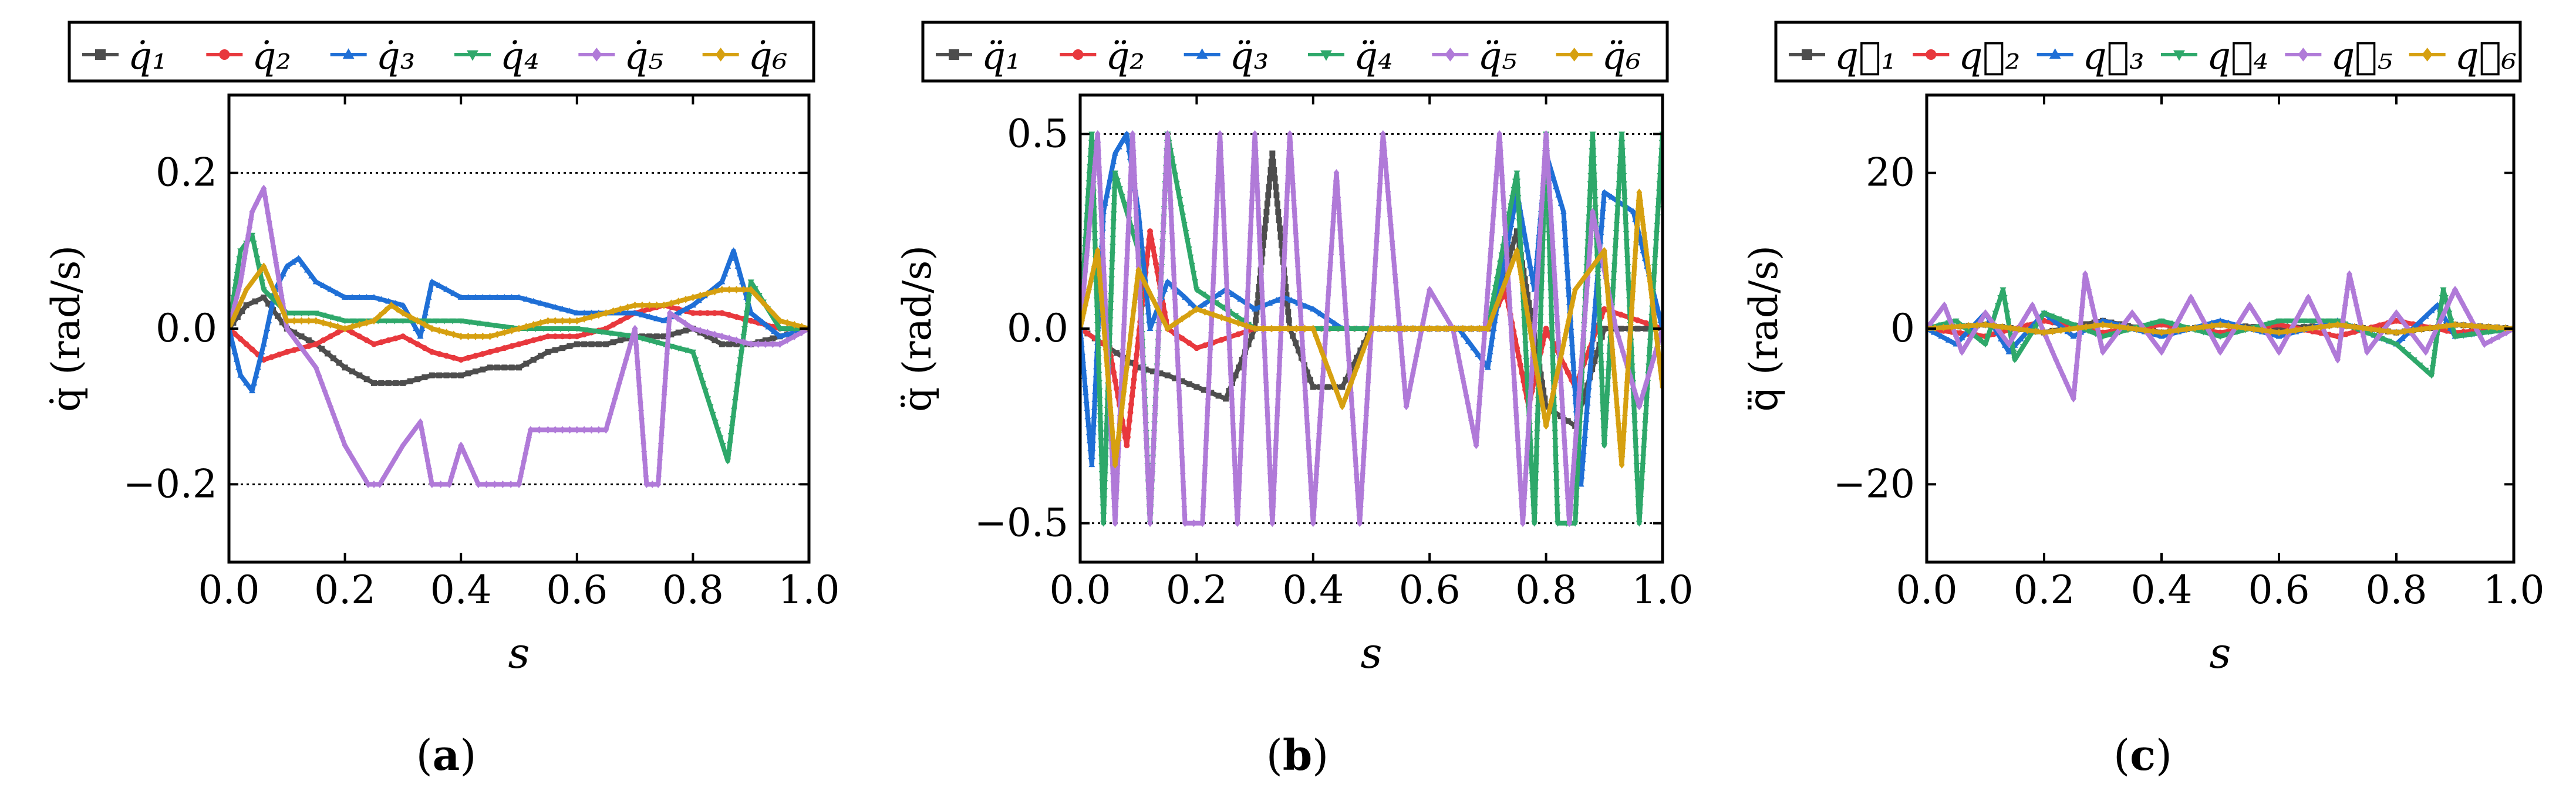  I want to click on legend-item-5: q̈₅, so click(1474, 56).